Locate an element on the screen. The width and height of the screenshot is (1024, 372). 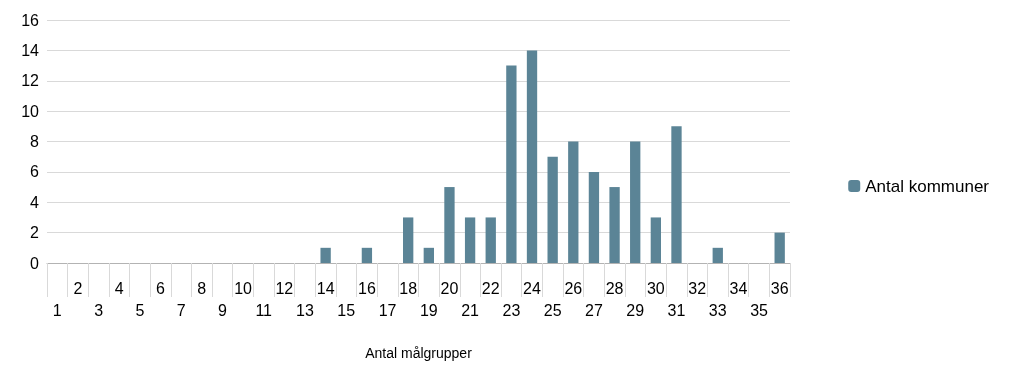
x-tick-label: 19 is located at coordinates (428, 310).